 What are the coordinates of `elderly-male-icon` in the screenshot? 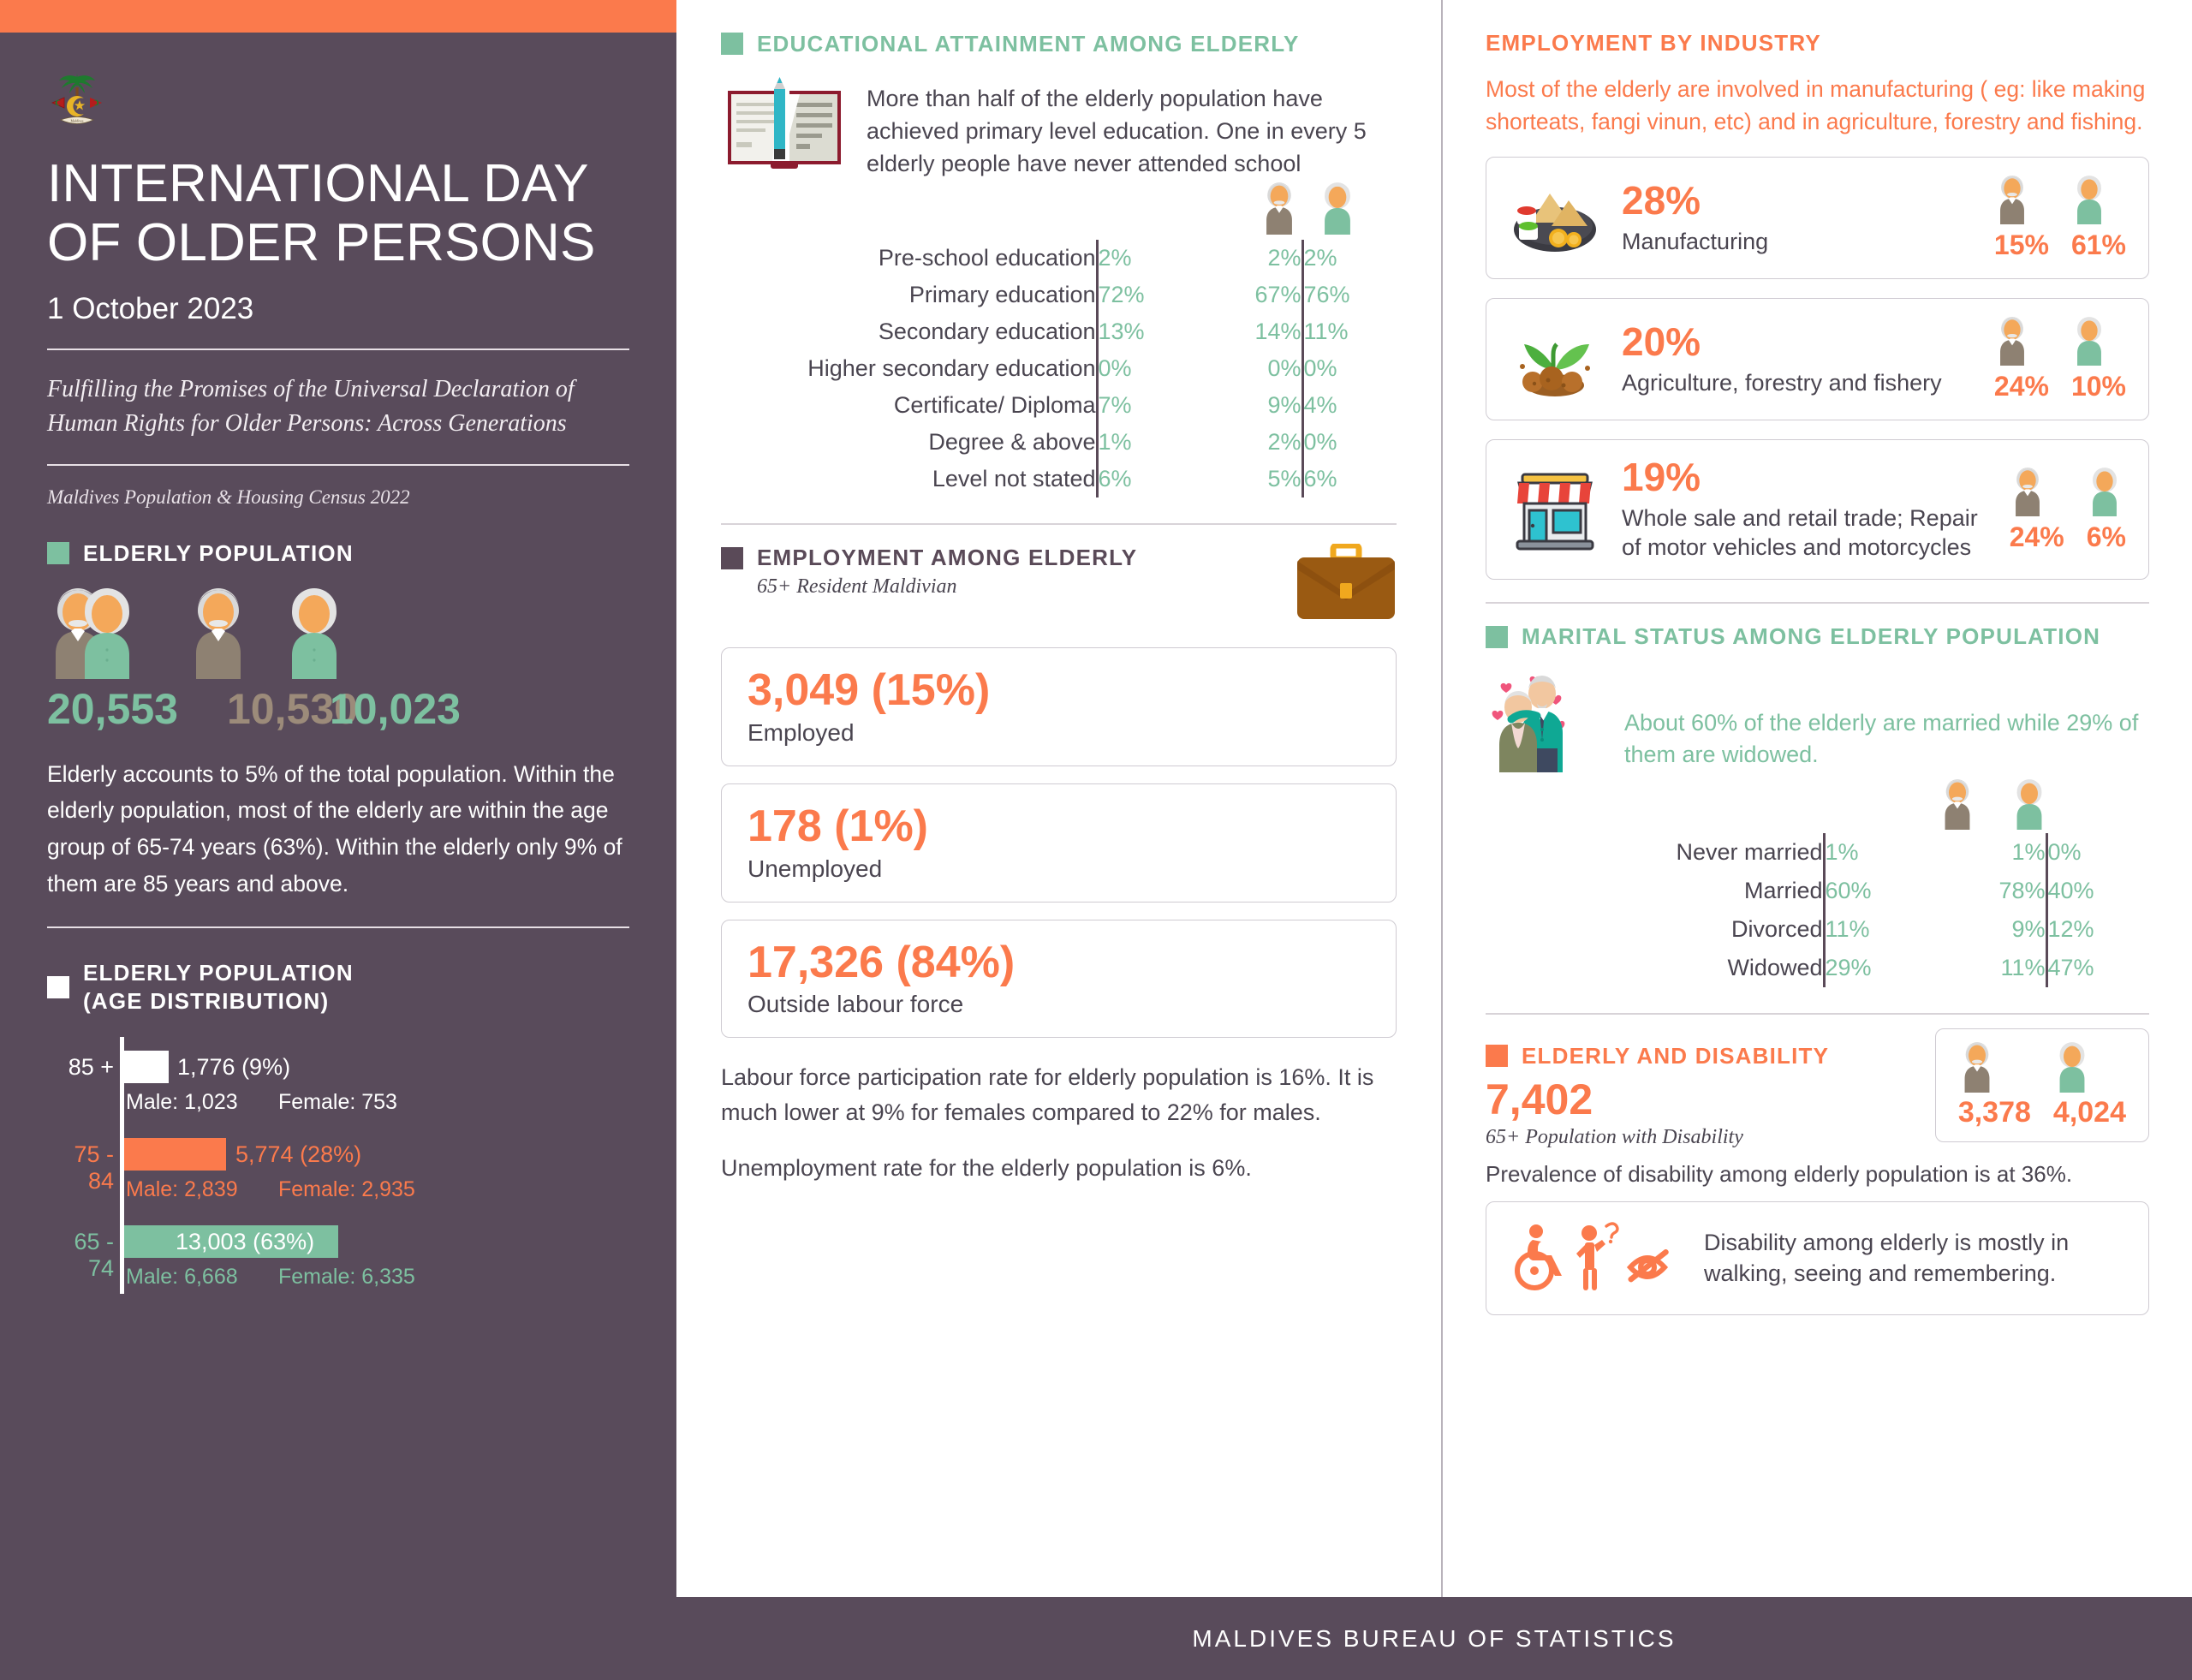 It's located at (2021, 341).